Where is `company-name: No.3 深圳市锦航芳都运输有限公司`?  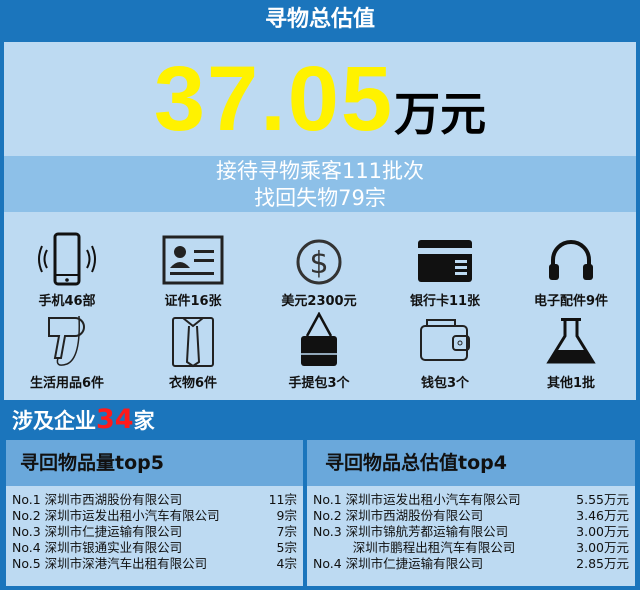 company-name: No.3 深圳市锦航芳都运输有限公司 is located at coordinates (411, 531).